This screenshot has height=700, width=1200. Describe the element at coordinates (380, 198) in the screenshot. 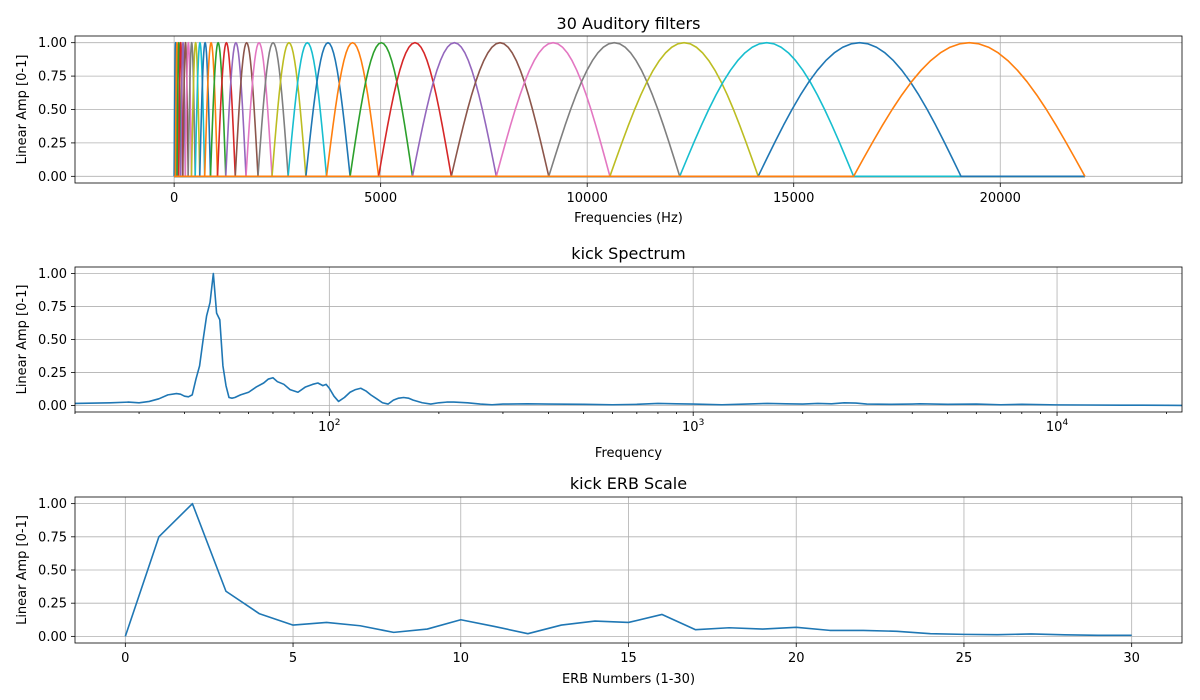

I see `x-tick-label: 5000` at that location.